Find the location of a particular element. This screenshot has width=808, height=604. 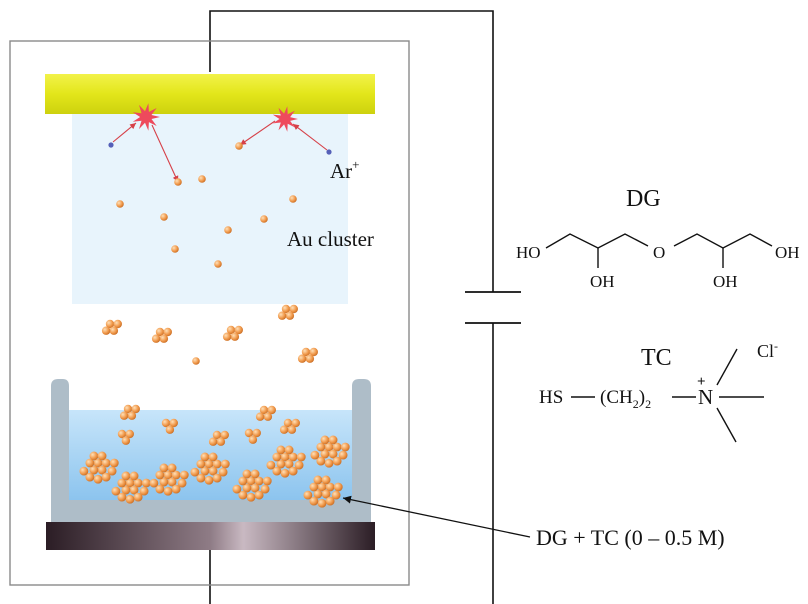

ar-ion-dot is located at coordinates (329, 152).